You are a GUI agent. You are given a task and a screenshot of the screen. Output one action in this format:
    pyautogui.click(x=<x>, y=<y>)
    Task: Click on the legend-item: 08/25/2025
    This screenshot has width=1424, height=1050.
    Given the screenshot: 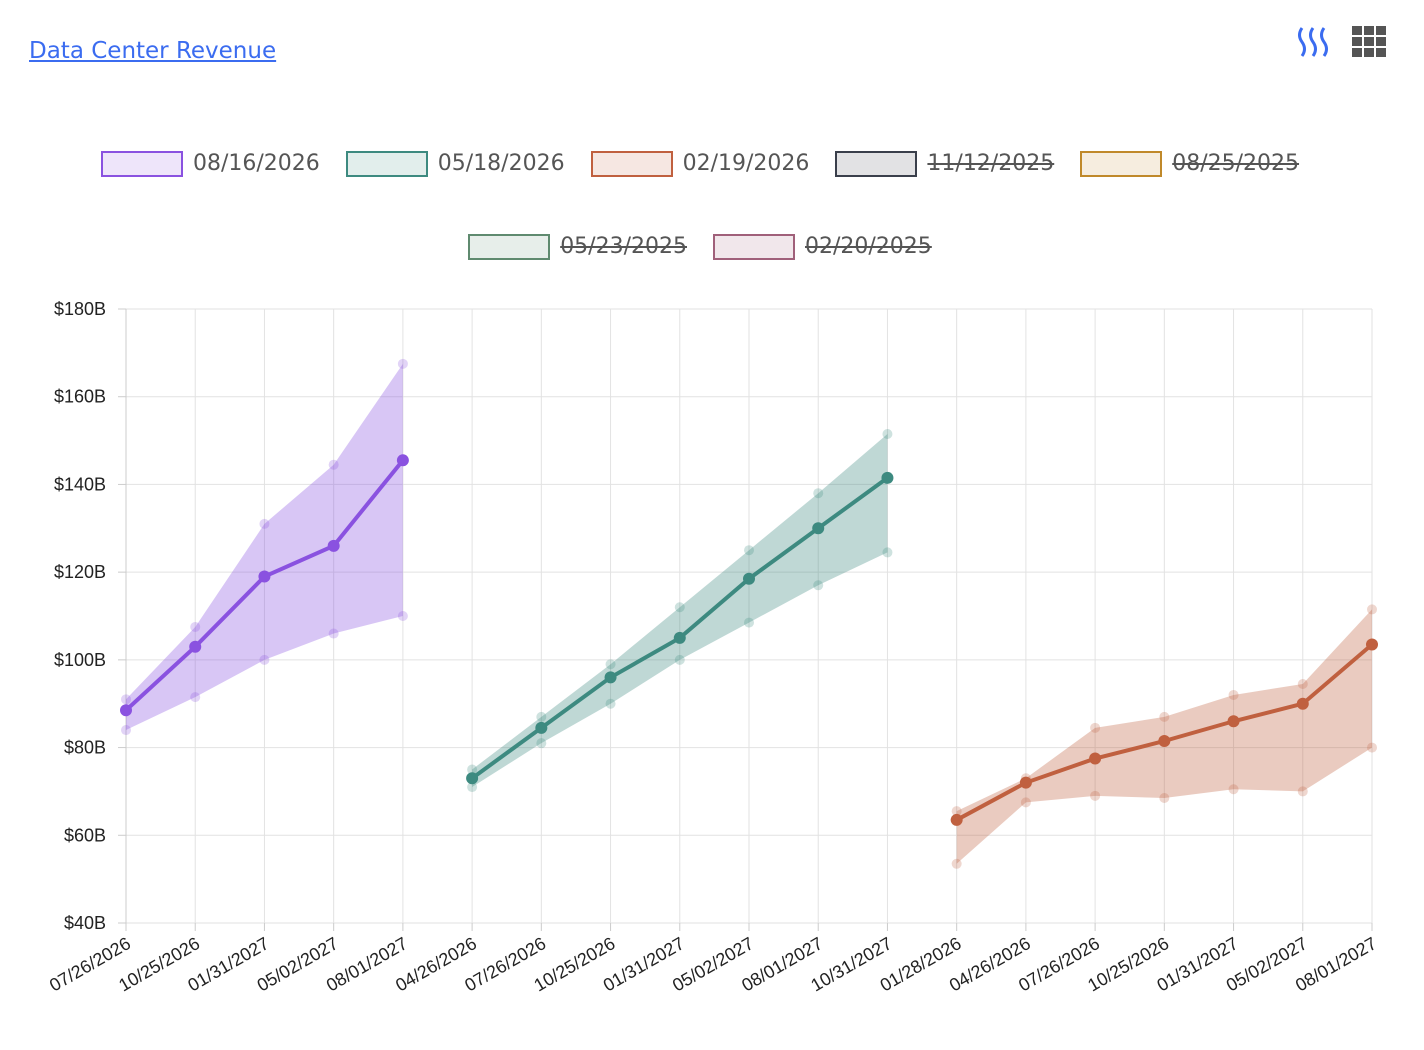 What is the action you would take?
    pyautogui.click(x=1189, y=163)
    